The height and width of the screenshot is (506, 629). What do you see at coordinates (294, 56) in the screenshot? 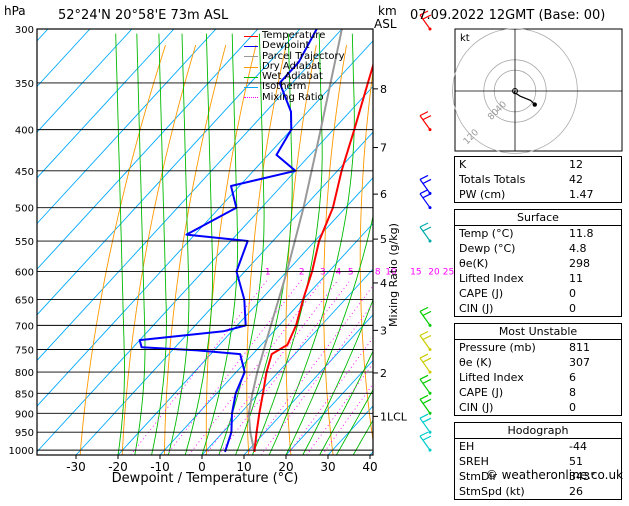
I see `legend-parcel: Parcel Trajectory` at bounding box center [294, 56].